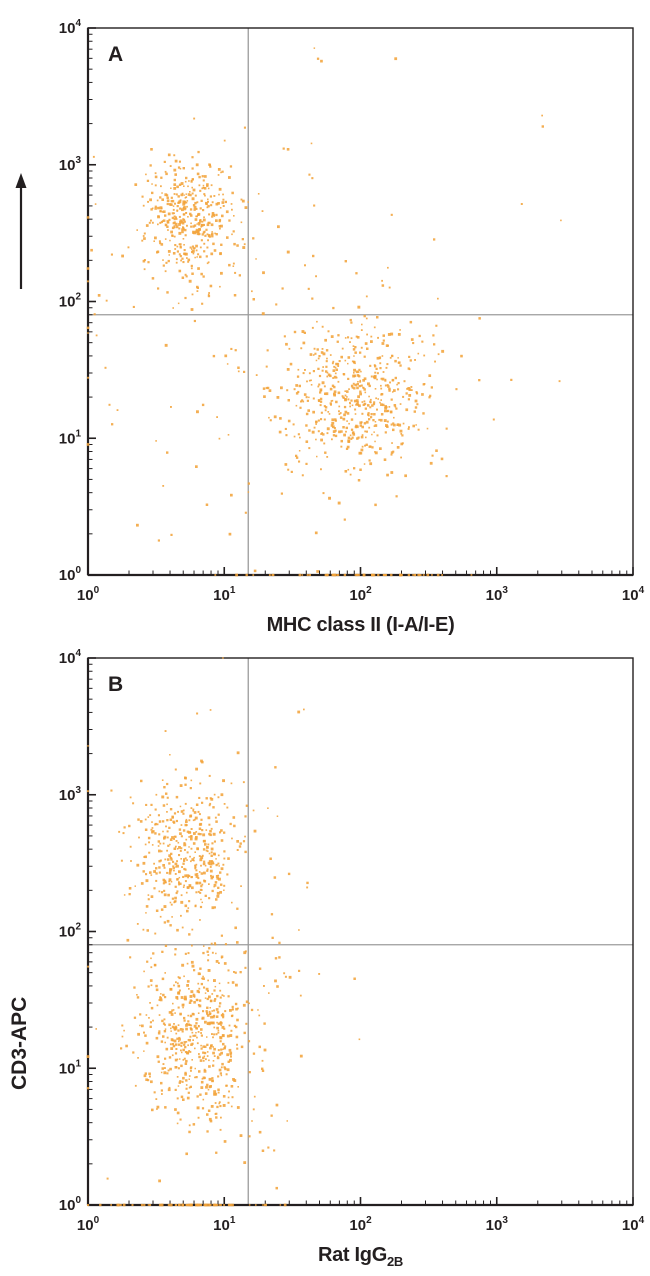  Describe the element at coordinates (116, 684) in the screenshot. I see `panel-b-letter: B` at that location.